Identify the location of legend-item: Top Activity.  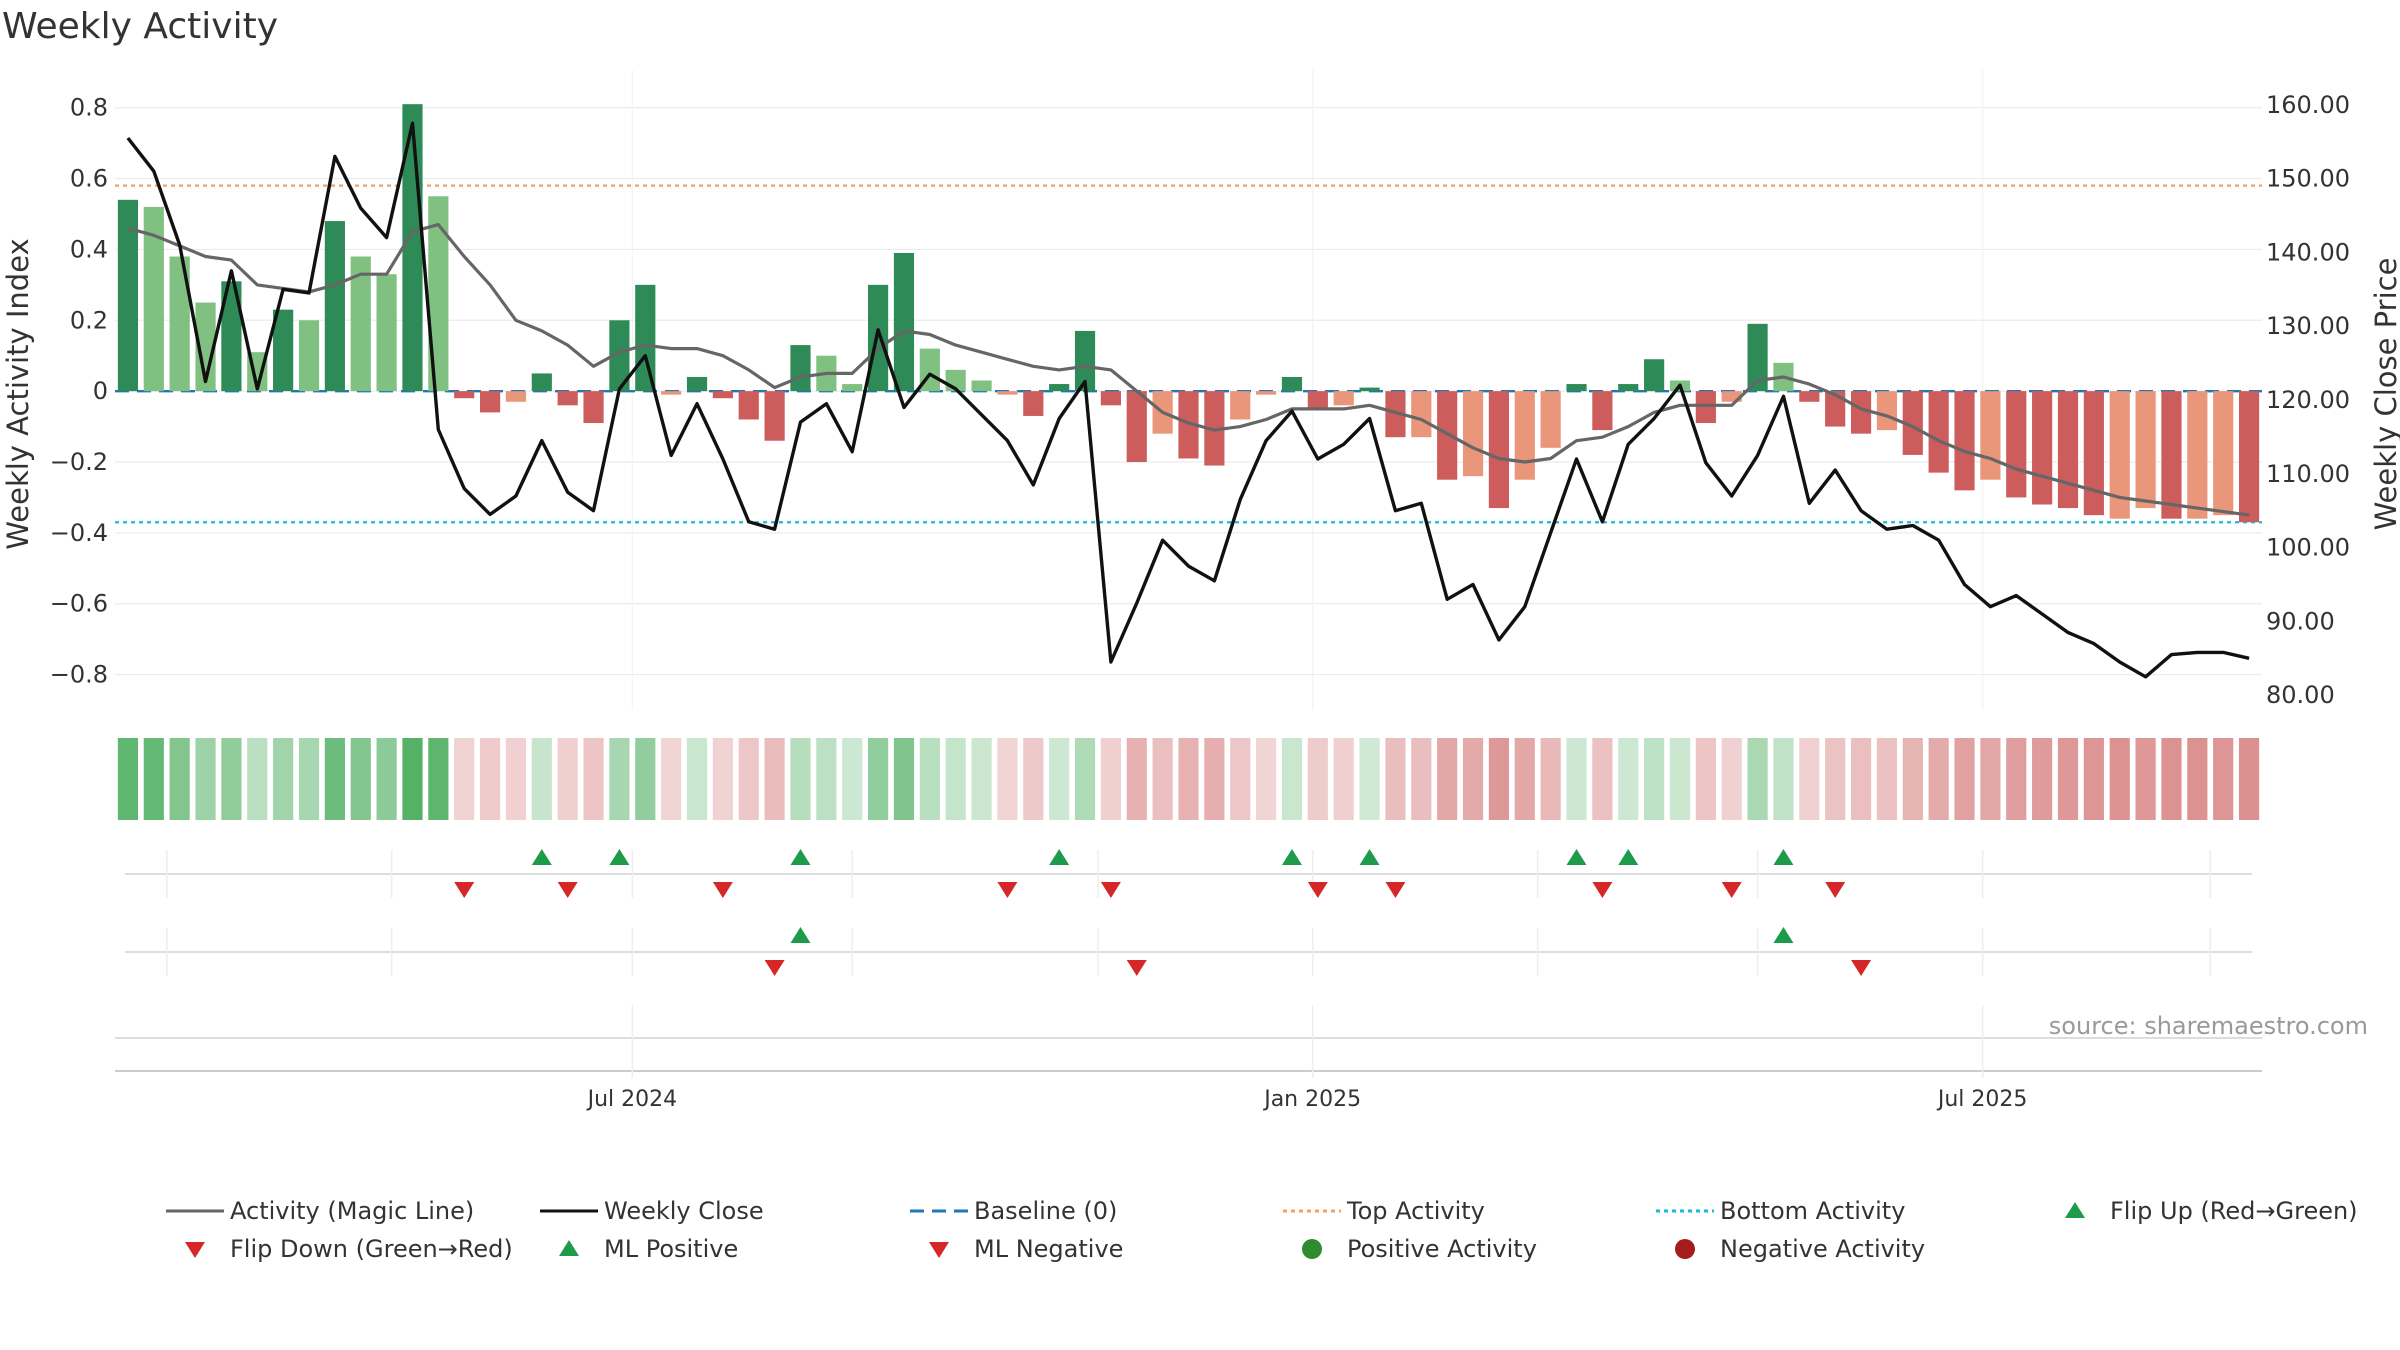
(1381, 1211).